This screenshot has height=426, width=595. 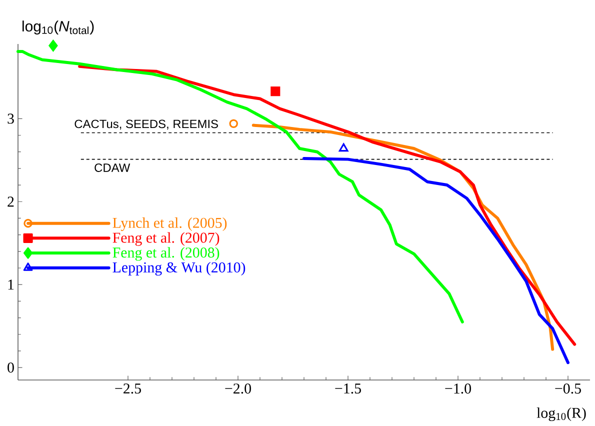 I want to click on y-axis-title: log$_{10}$(N$_{total}$), so click(x=58, y=27).